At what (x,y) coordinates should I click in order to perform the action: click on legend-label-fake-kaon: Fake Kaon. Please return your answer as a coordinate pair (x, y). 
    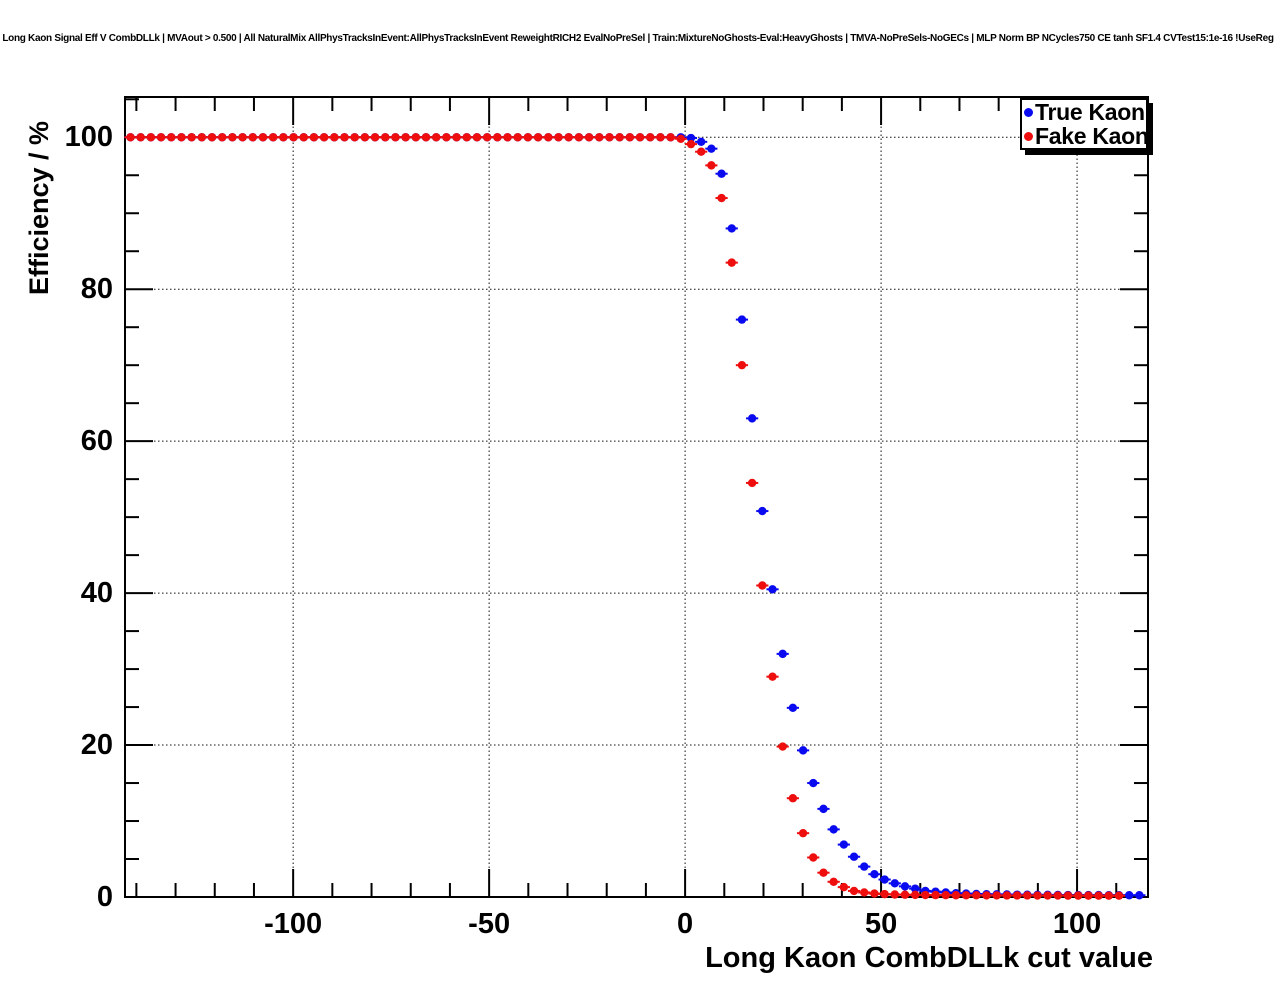
    Looking at the image, I should click on (1092, 136).